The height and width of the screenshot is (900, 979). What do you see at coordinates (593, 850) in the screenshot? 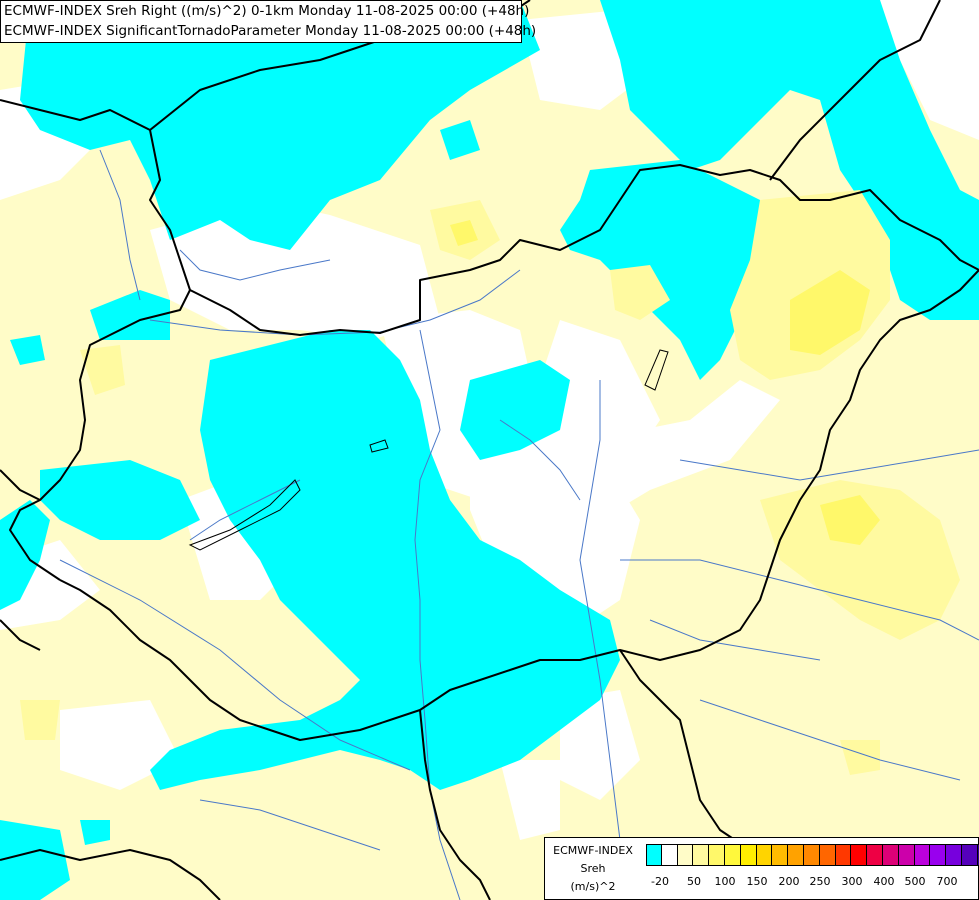
I see `legend-source: ECMWF-INDEX` at bounding box center [593, 850].